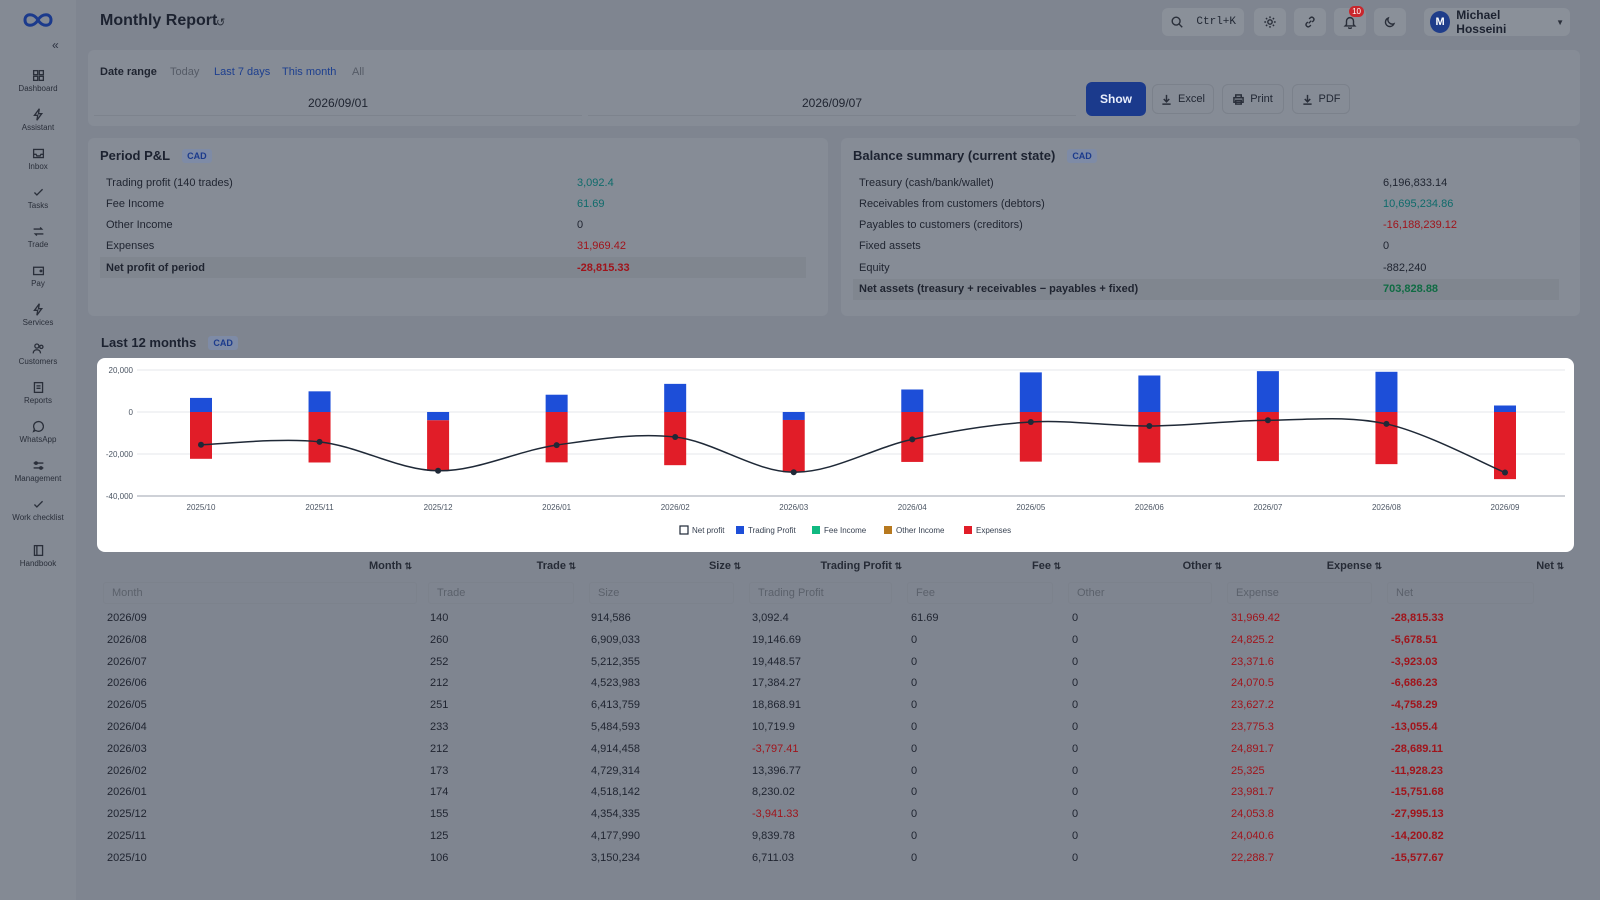  I want to click on column-header: Trade ⇅, so click(556, 566).